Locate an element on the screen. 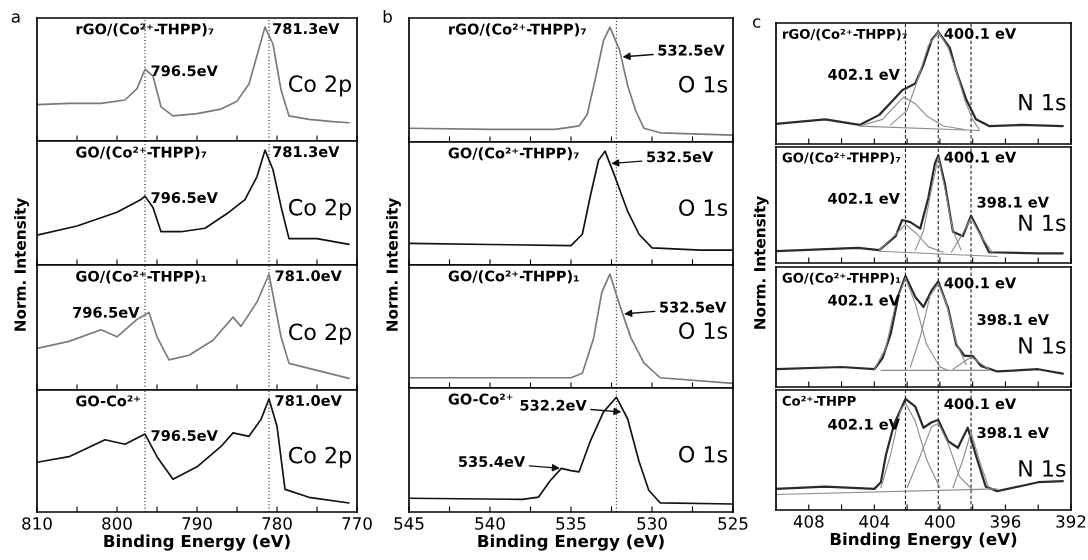 This screenshot has height=560, width=1088. x-tick-label: 408 is located at coordinates (808, 521).